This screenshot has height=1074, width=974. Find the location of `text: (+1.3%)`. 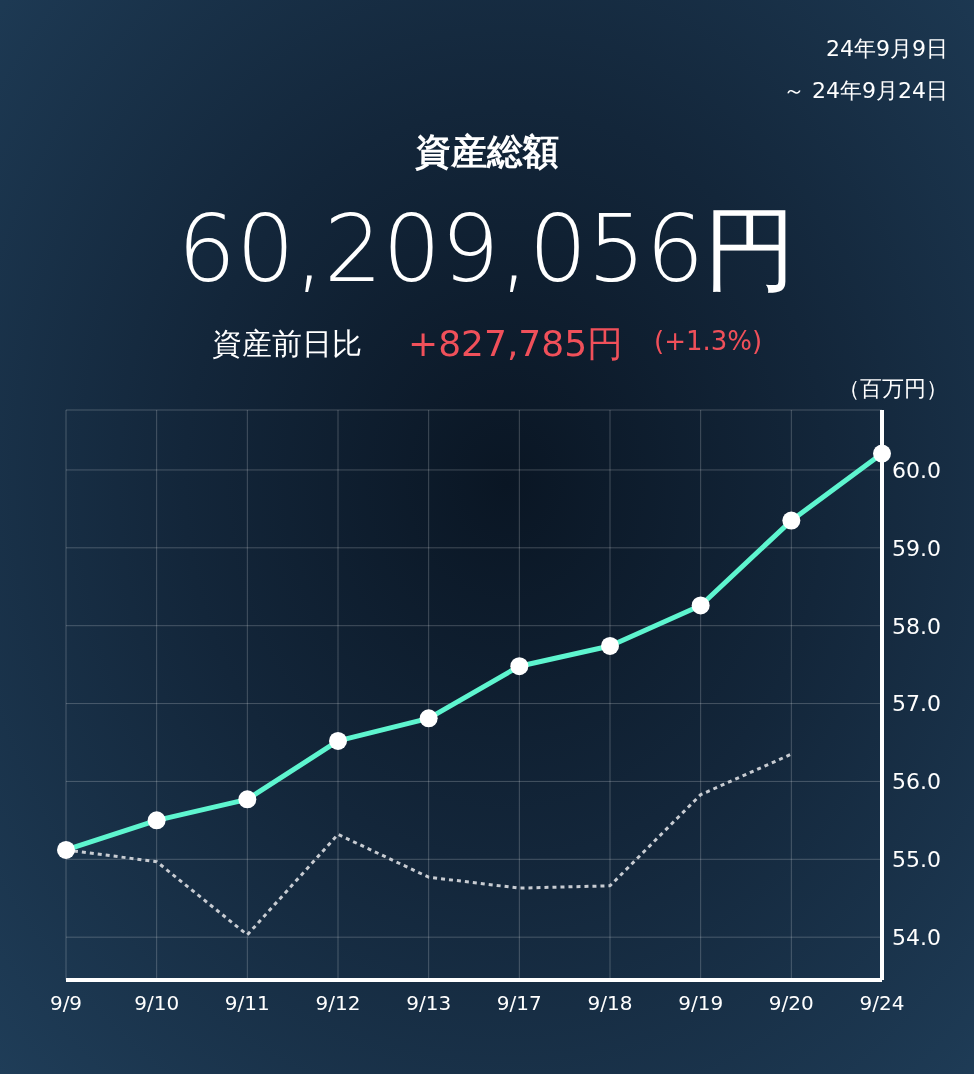

text: (+1.3%) is located at coordinates (708, 341).